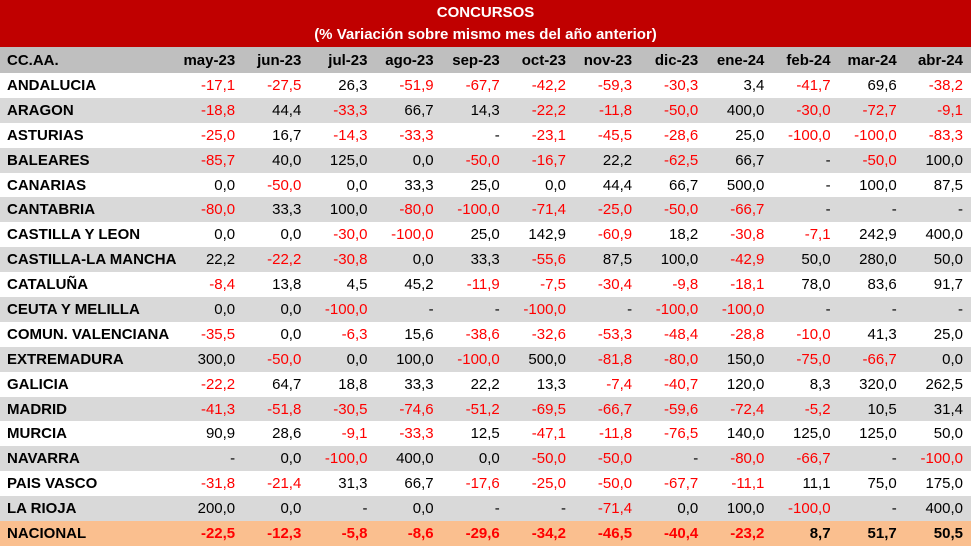 Image resolution: width=971 pixels, height=547 pixels. I want to click on value-cell: -22,2, so click(548, 110).